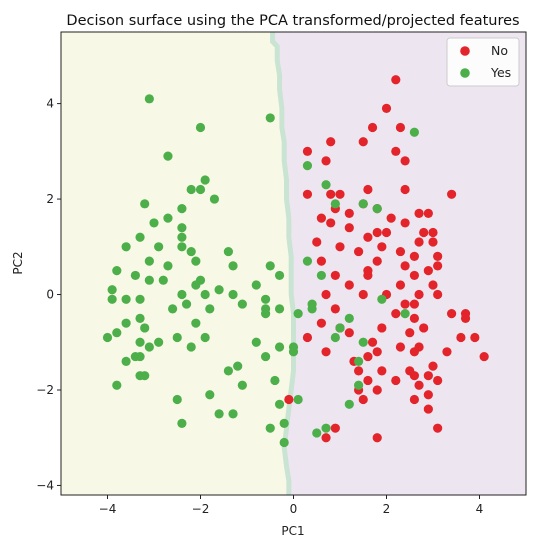  I want to click on y-tick-label: −2, so click(45, 390).